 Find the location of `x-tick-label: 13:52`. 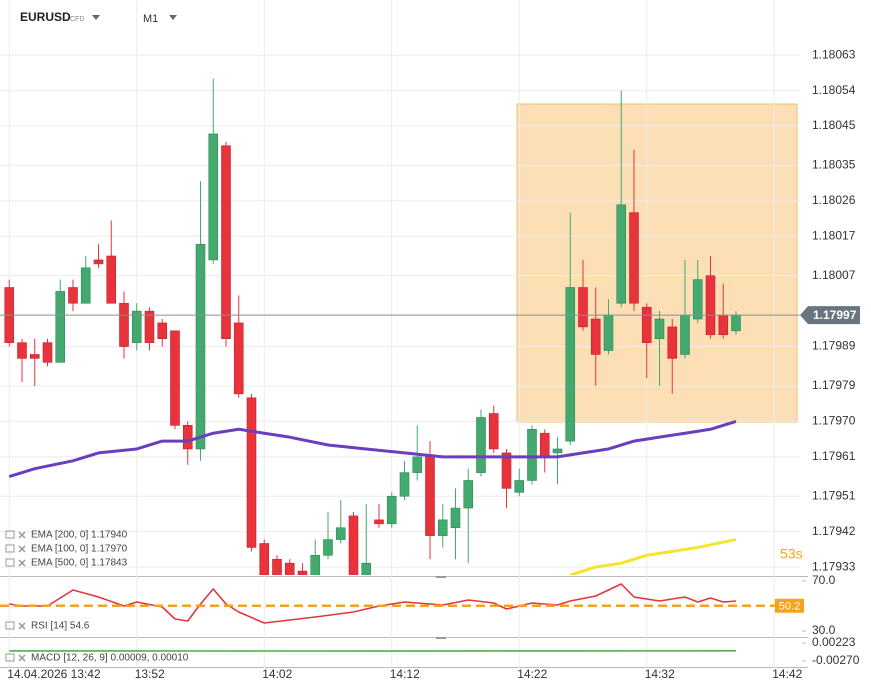

x-tick-label: 13:52 is located at coordinates (150, 674).